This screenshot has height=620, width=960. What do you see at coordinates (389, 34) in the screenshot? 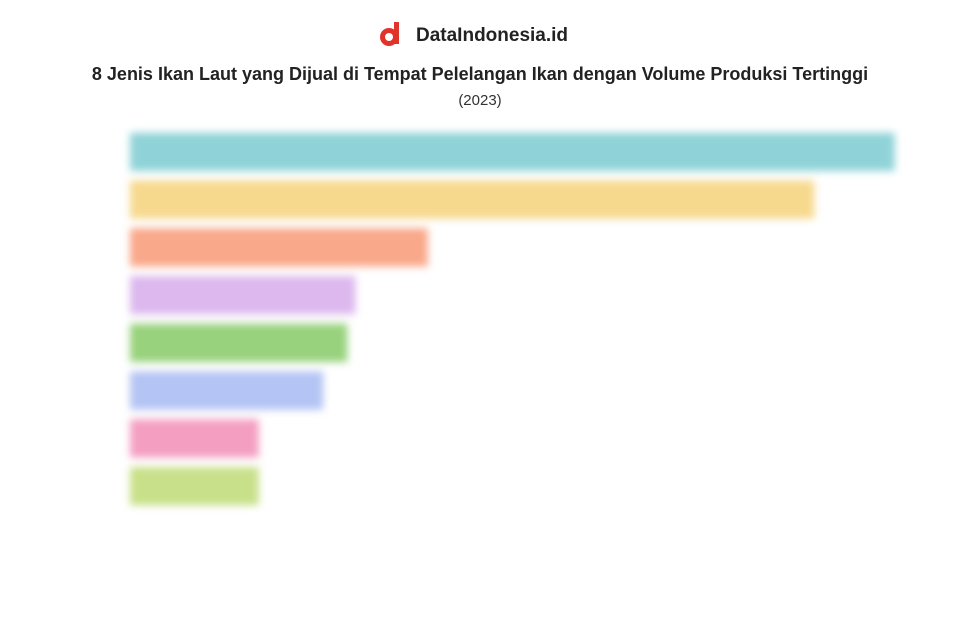
I see `brand-logo` at bounding box center [389, 34].